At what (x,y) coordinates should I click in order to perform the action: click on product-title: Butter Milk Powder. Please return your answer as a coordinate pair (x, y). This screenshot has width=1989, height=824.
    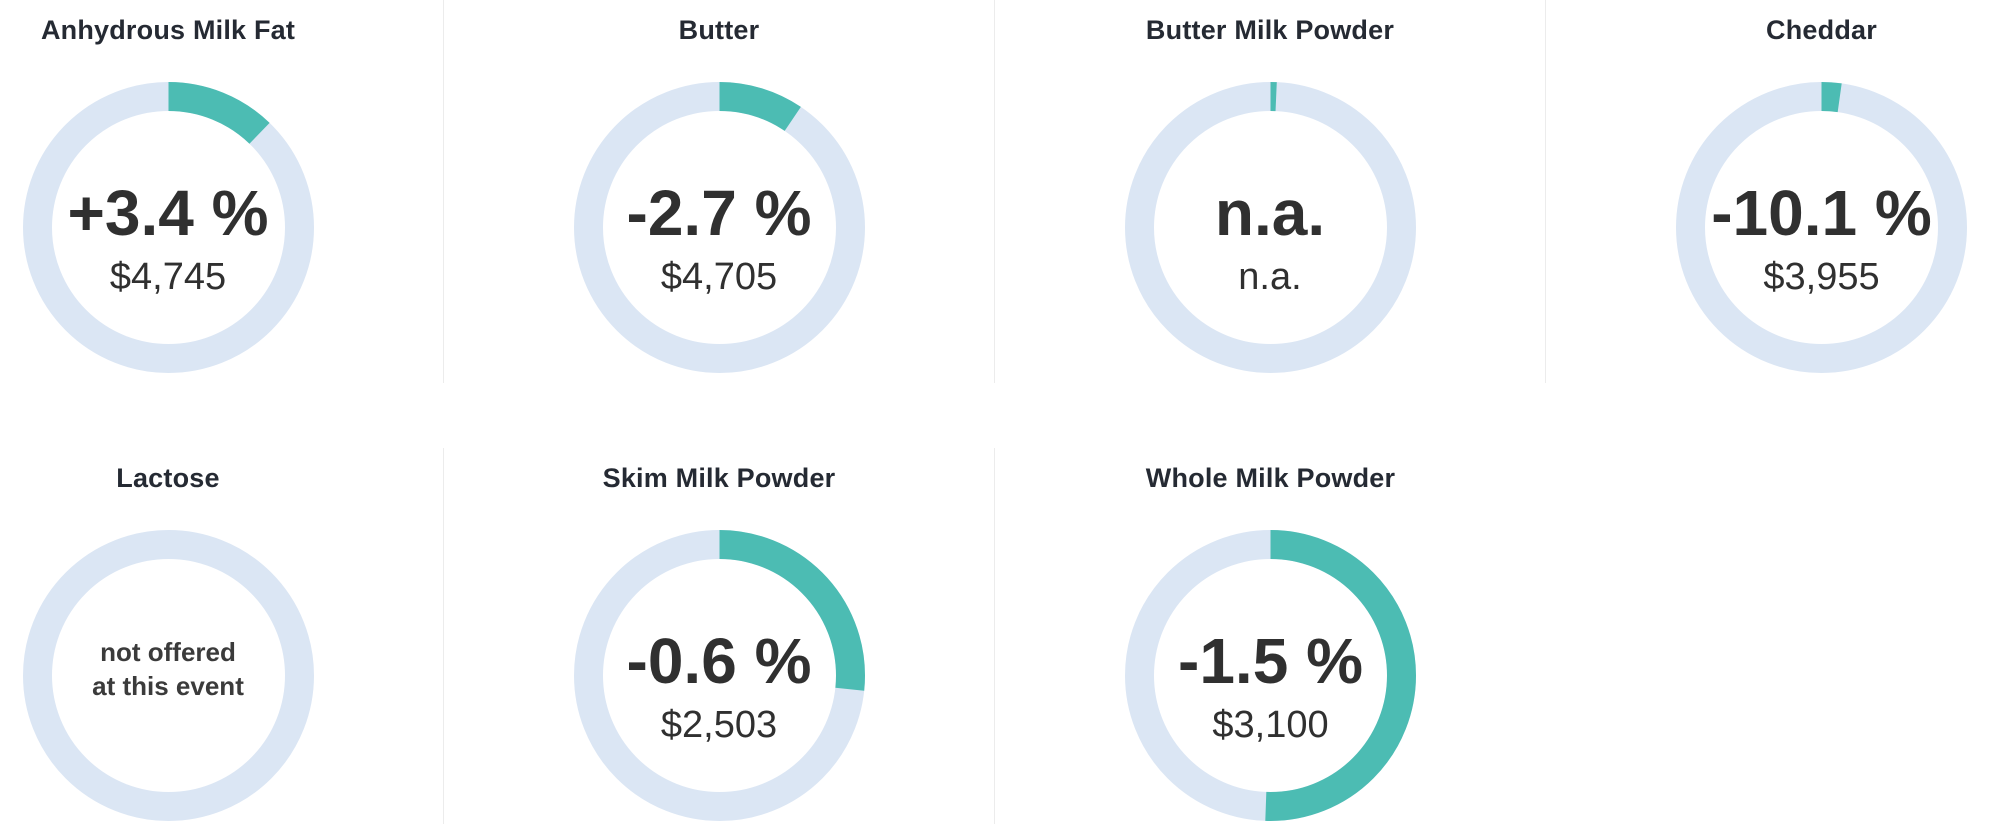
    Looking at the image, I should click on (1270, 30).